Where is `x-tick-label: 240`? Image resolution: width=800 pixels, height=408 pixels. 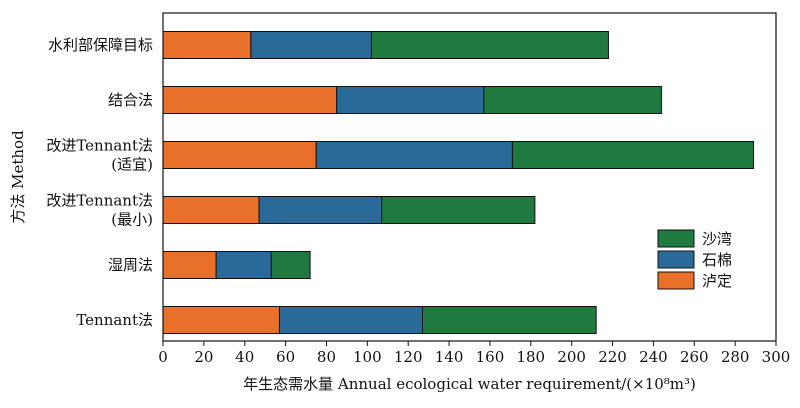 x-tick-label: 240 is located at coordinates (653, 357).